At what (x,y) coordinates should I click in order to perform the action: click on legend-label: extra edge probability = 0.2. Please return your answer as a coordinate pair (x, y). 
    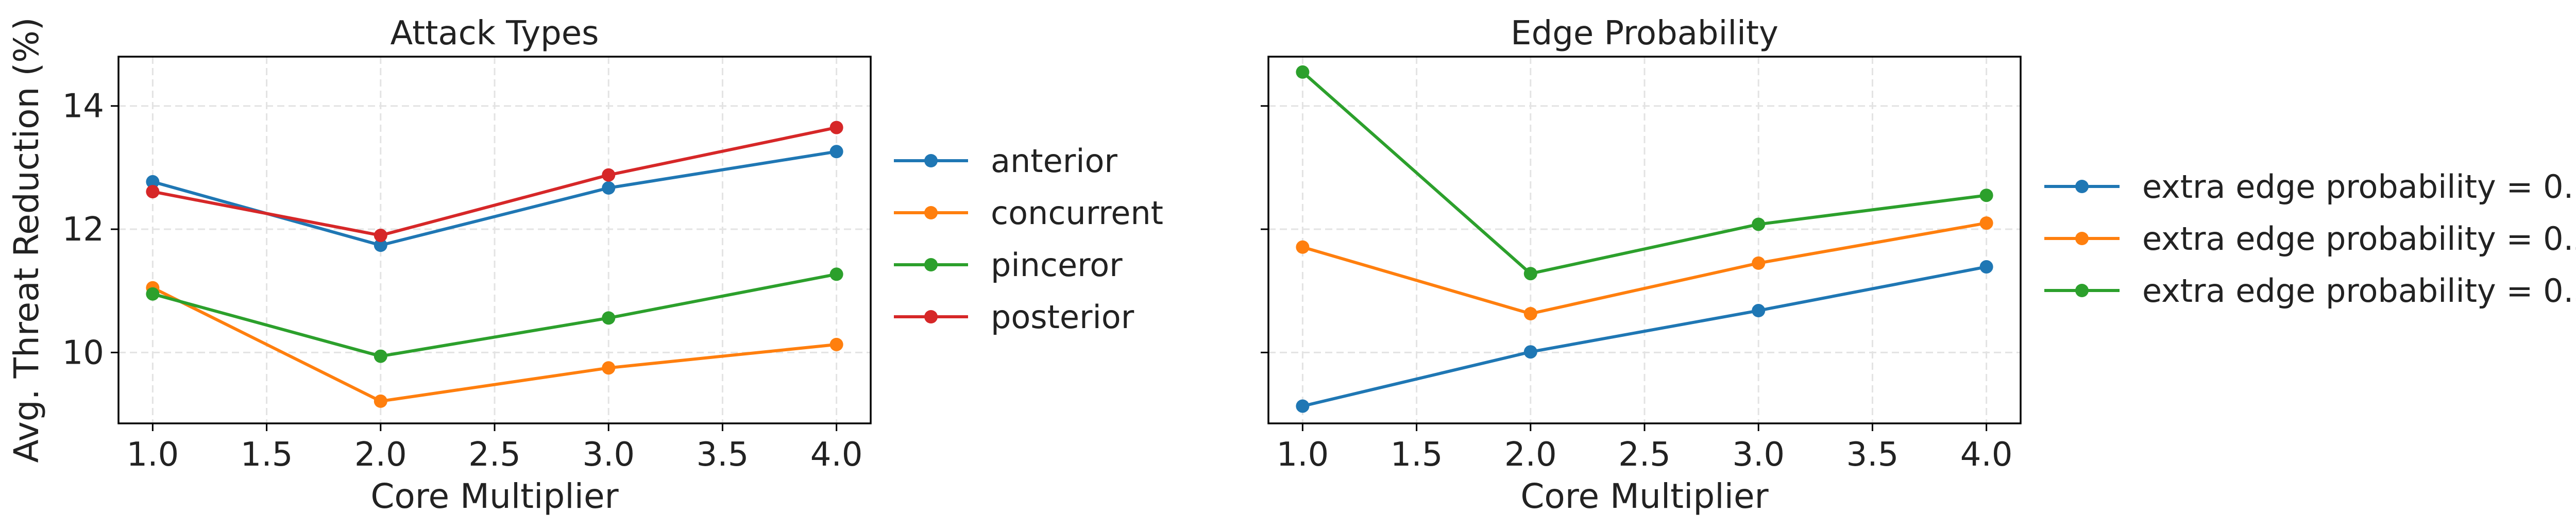
    Looking at the image, I should click on (2359, 239).